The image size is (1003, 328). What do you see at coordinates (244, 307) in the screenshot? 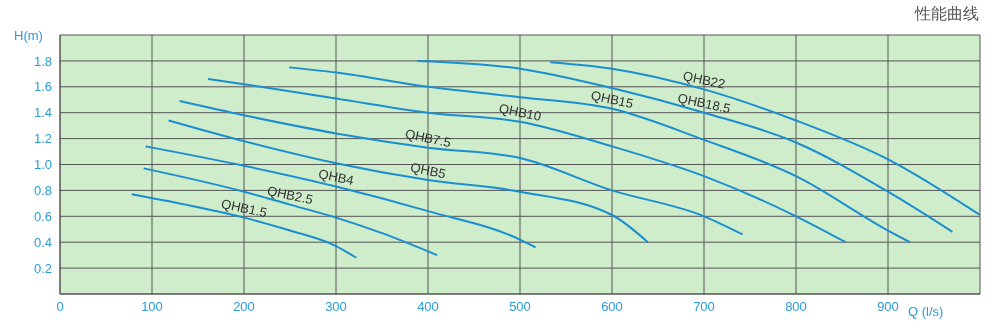
I see `x-tick-label: 200` at bounding box center [244, 307].